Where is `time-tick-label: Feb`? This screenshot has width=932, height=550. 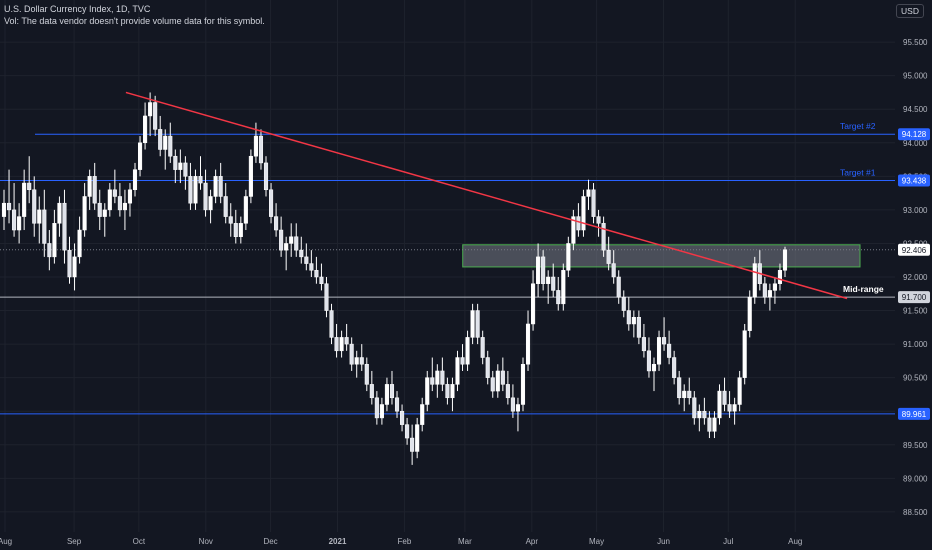 time-tick-label: Feb is located at coordinates (405, 541).